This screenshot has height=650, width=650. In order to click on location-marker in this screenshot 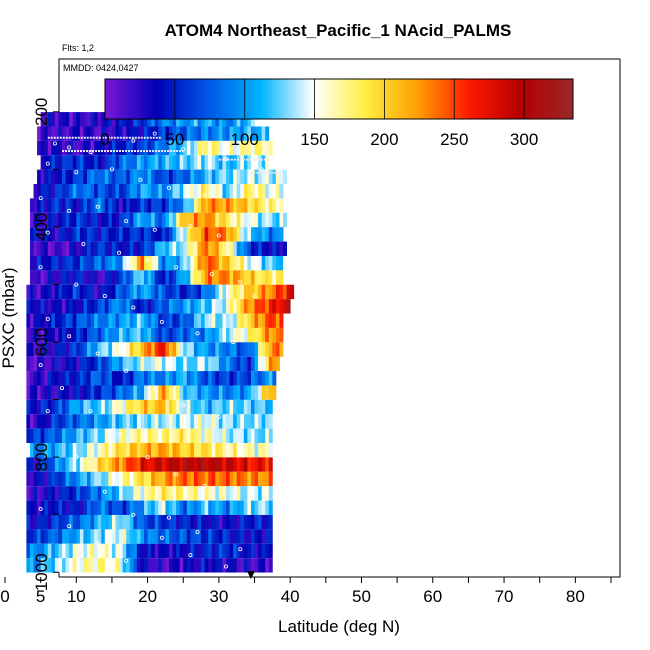, I will do `click(250, 575)`.